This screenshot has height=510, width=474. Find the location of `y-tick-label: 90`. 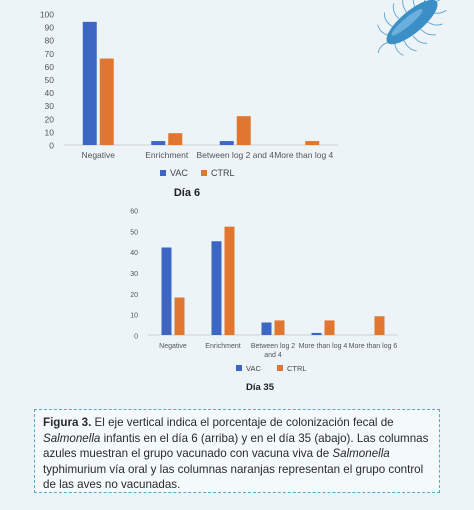

y-tick-label: 90 is located at coordinates (50, 28).